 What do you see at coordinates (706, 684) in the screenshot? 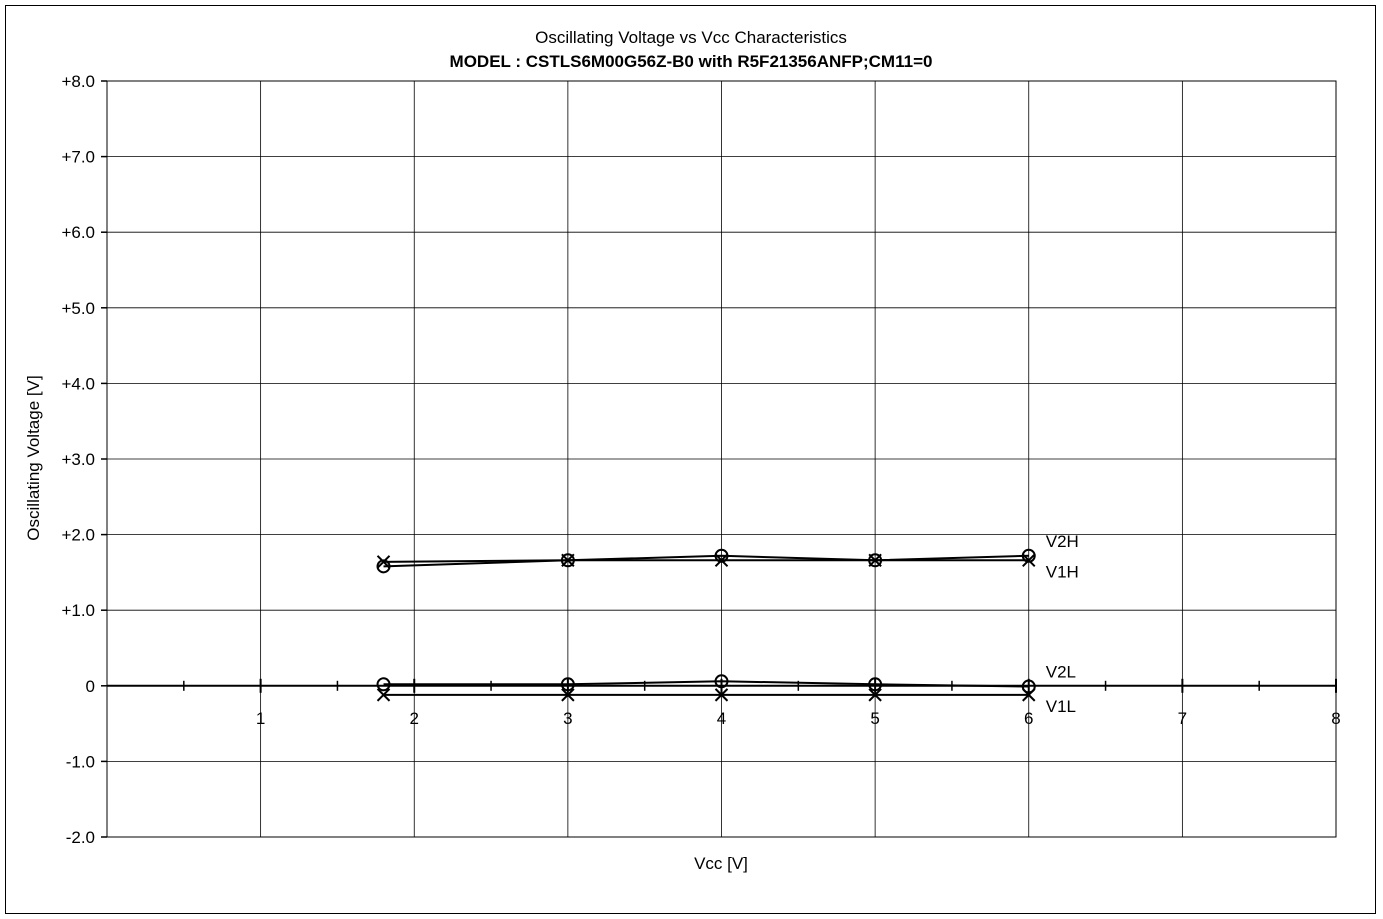
I see `series-line-v2l` at bounding box center [706, 684].